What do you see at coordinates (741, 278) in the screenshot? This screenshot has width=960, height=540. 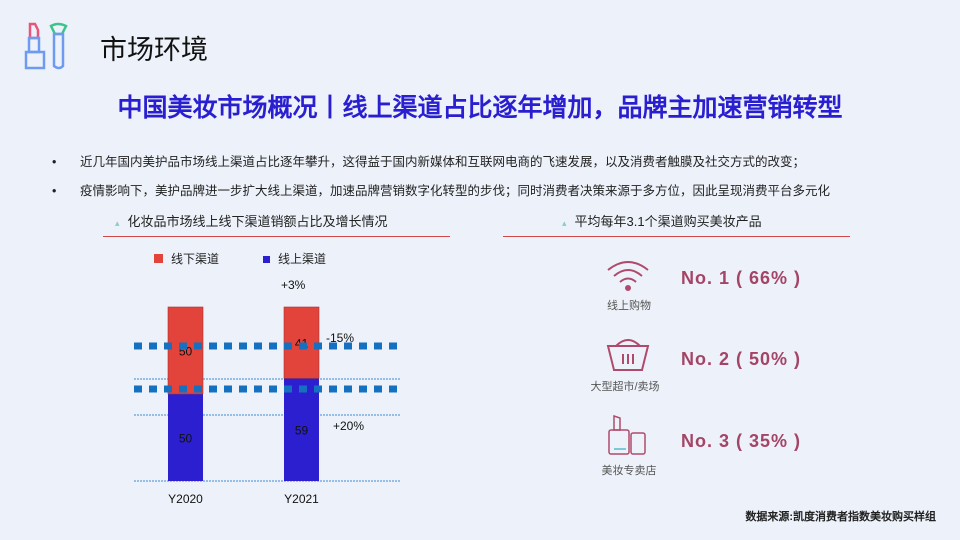 I see `rank-value: No. 1 ( 66% )` at bounding box center [741, 278].